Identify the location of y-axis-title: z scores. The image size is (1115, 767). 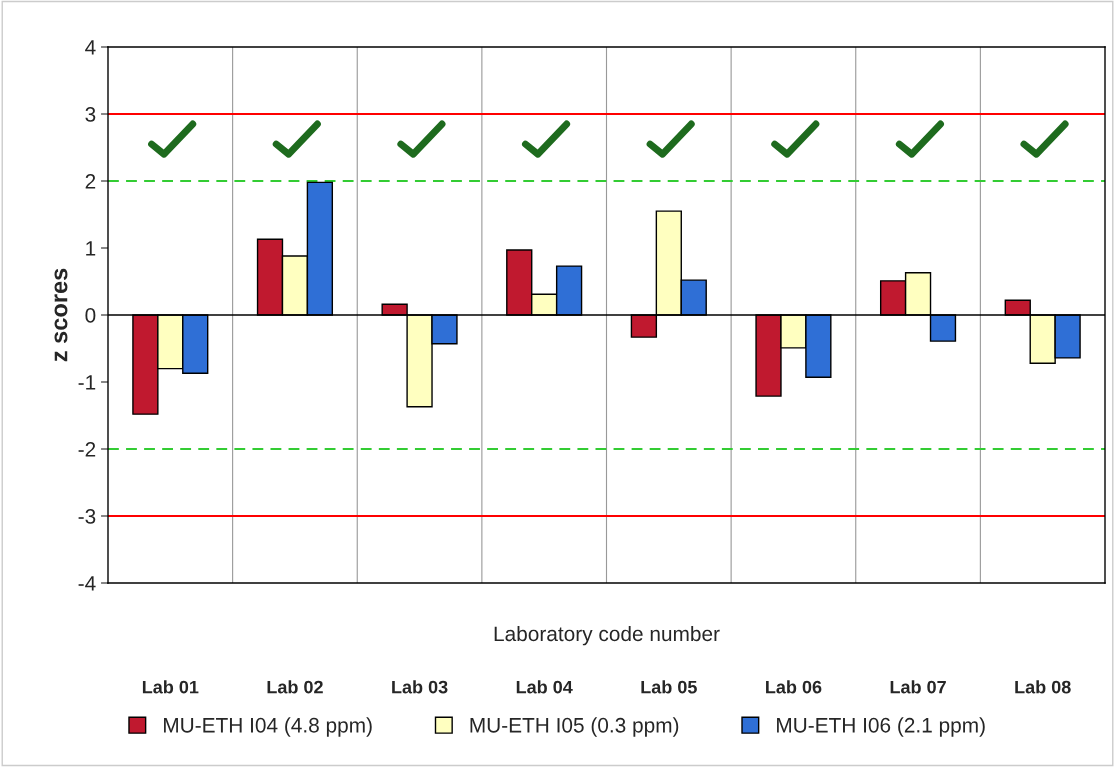
(61, 315).